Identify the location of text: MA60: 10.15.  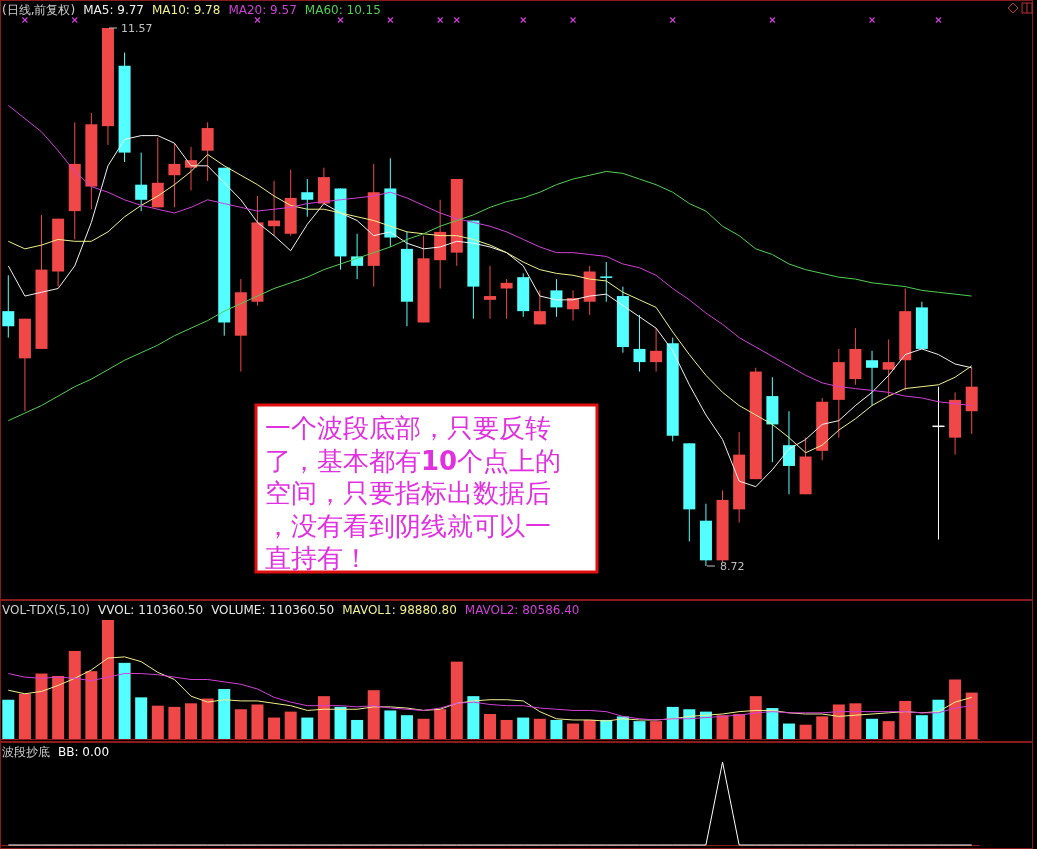
(342, 10).